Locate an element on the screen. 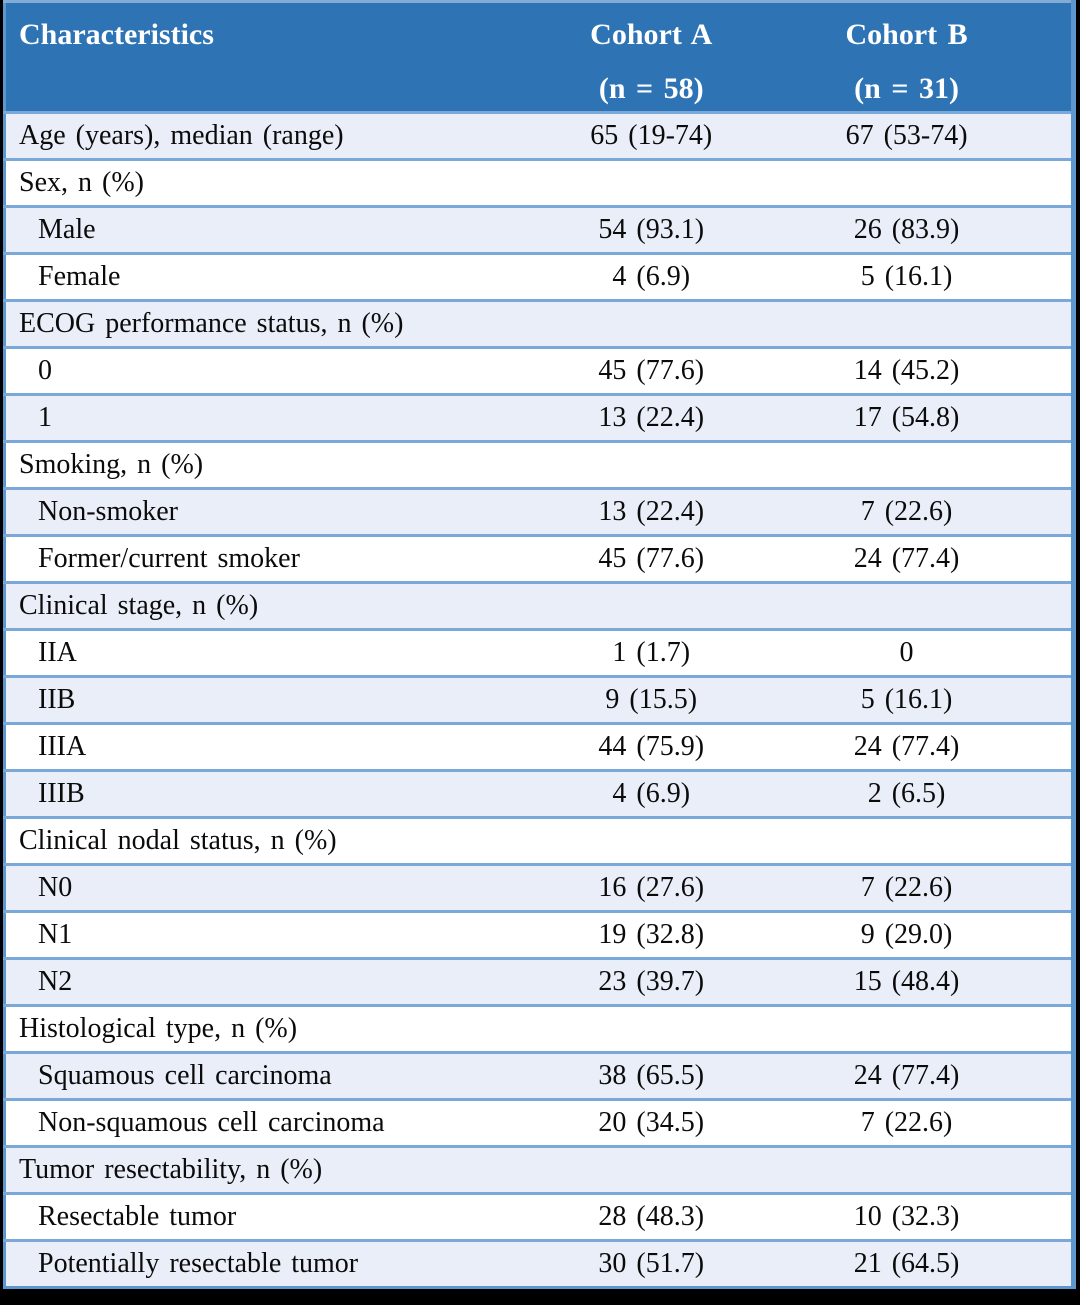 This screenshot has width=1080, height=1305. cohort-a-value: 54 (93.1) is located at coordinates (651, 229).